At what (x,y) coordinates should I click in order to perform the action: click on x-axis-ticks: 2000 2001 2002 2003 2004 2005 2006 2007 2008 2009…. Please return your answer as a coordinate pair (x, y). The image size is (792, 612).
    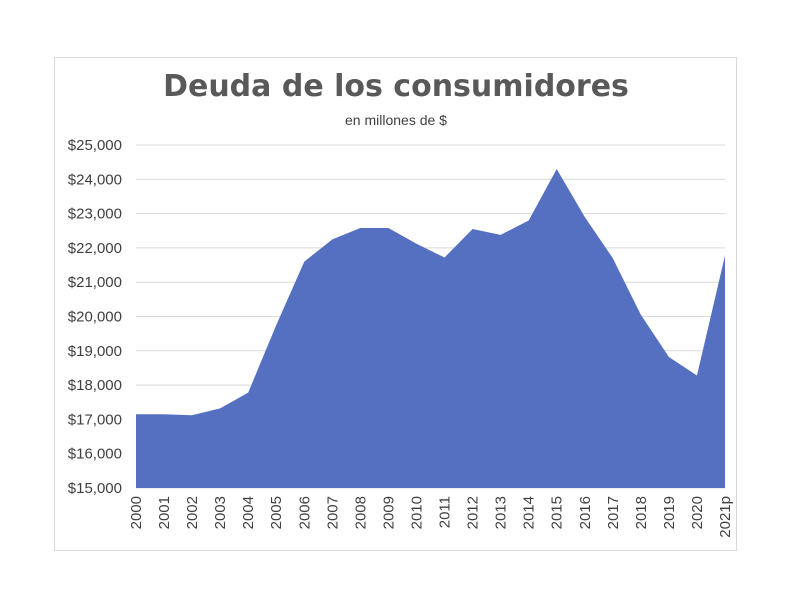
    Looking at the image, I should click on (431, 517).